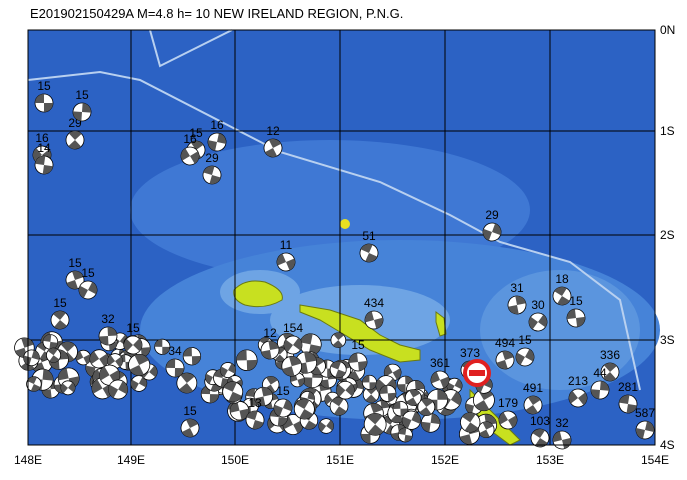  Describe the element at coordinates (538, 305) in the screenshot. I see `depth-label: 30` at that location.